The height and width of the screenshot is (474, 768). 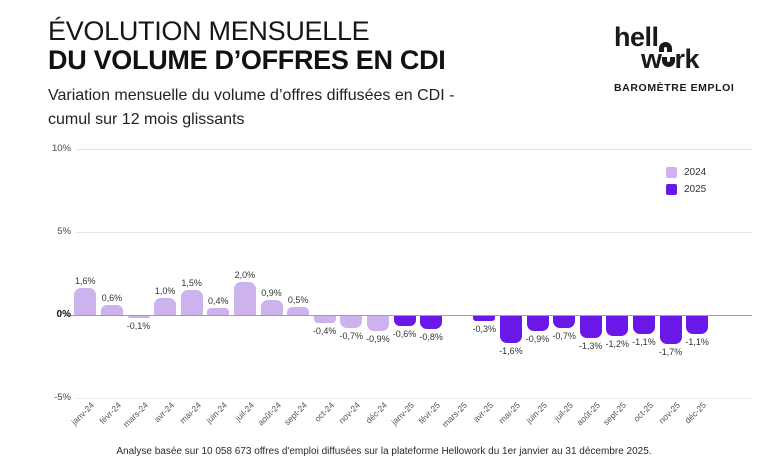 What do you see at coordinates (511, 350) in the screenshot?
I see `bar-value-label: -1,6%` at bounding box center [511, 350].